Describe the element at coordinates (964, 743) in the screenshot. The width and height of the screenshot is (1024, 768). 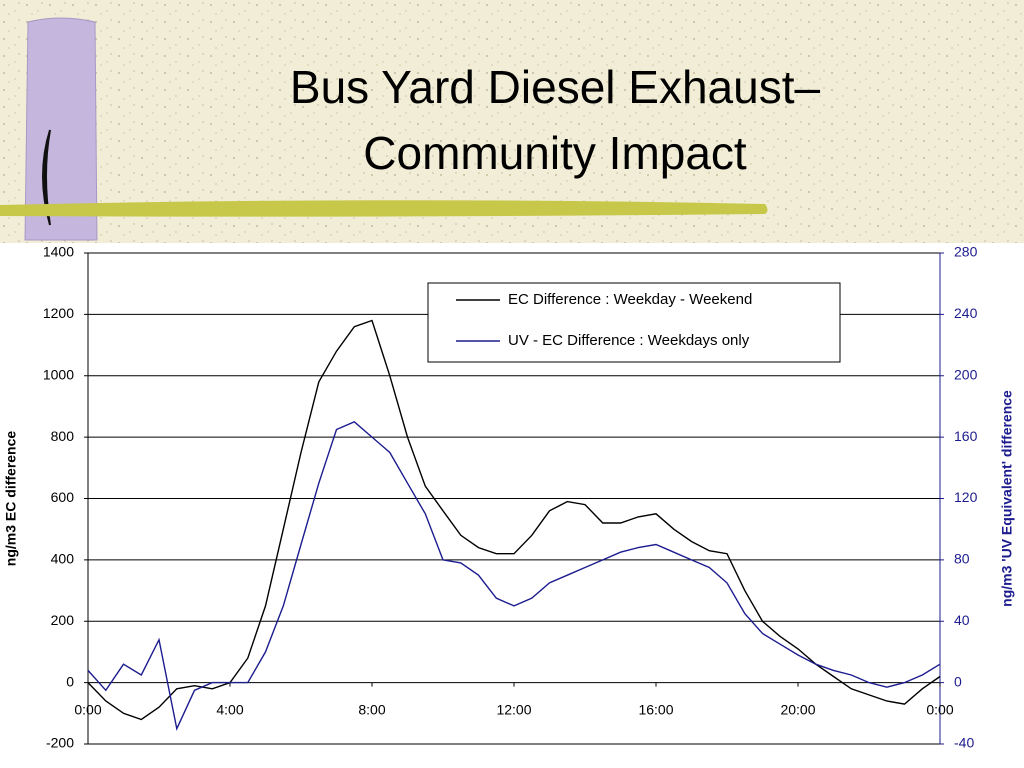
I see `y2-tick-label: -40` at that location.